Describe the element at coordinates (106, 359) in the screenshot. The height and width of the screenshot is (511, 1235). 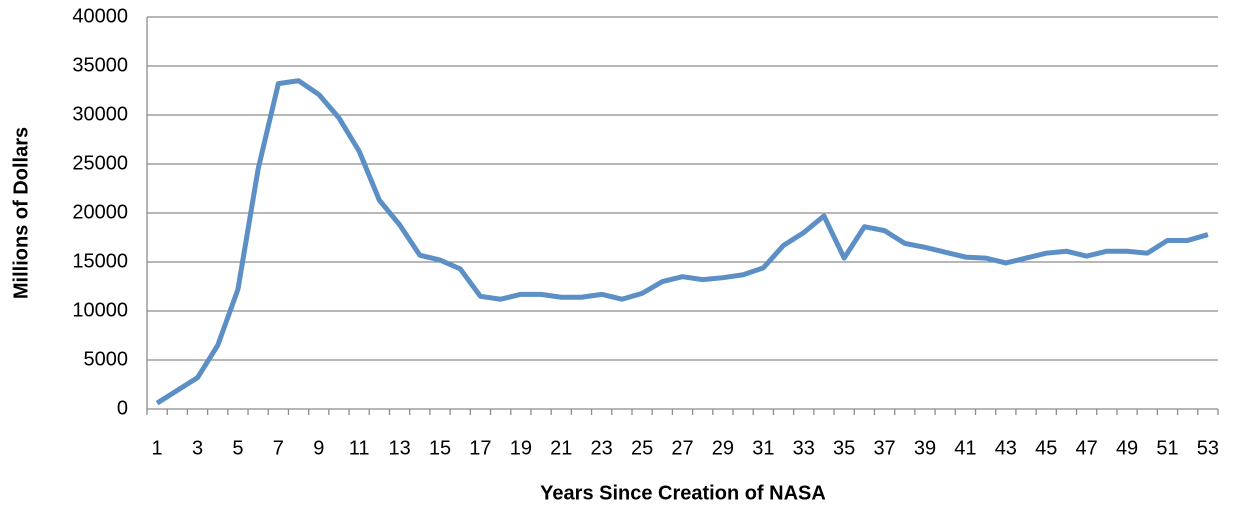
I see `y-tick-label: 5000` at that location.